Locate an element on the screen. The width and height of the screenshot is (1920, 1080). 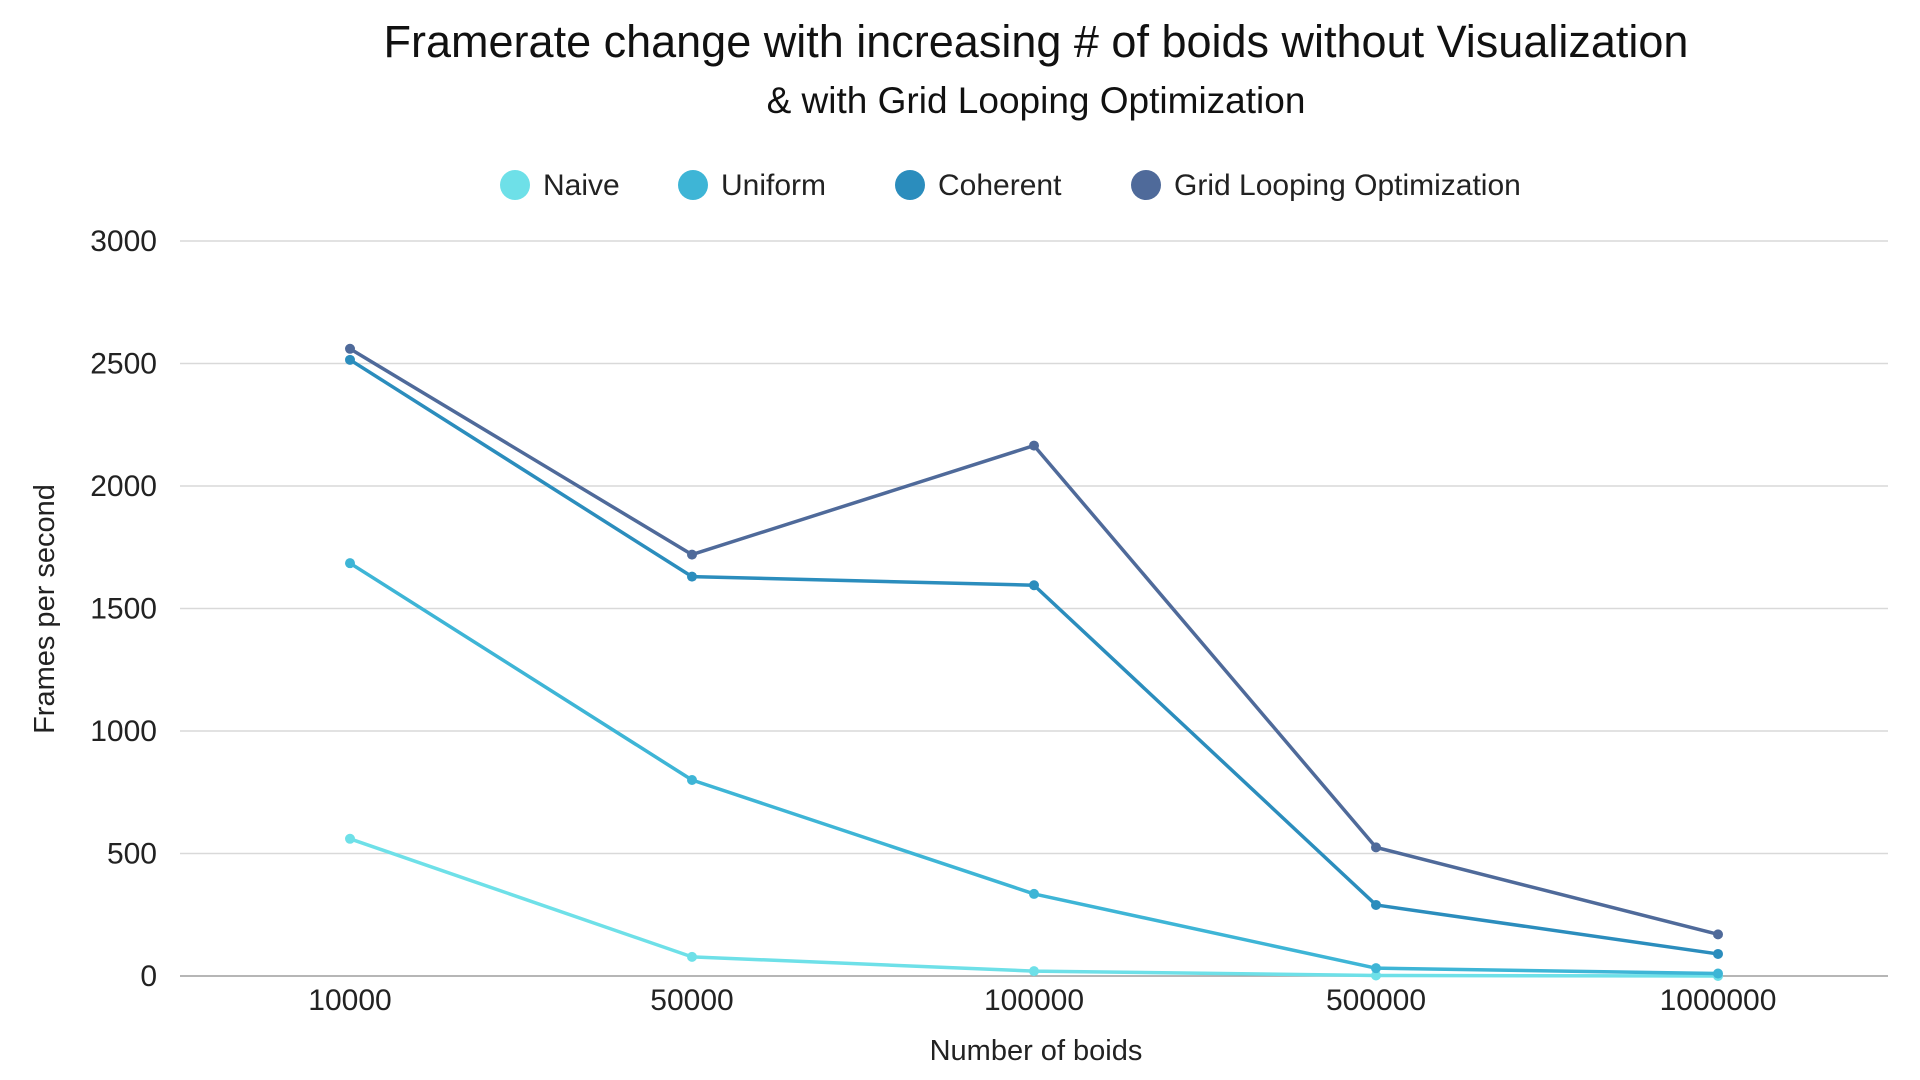
series-naive is located at coordinates (1034, 907).